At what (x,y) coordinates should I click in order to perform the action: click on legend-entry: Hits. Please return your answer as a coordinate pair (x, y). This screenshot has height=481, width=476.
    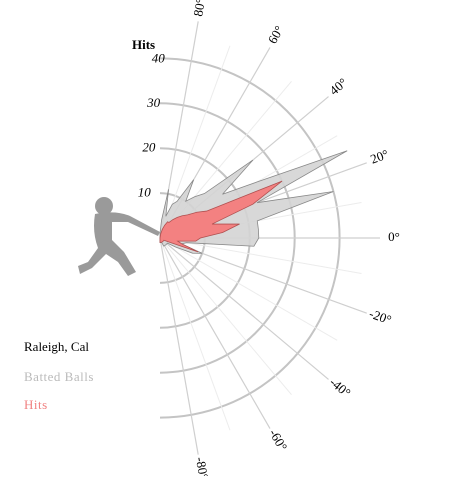
    Looking at the image, I should click on (36, 404).